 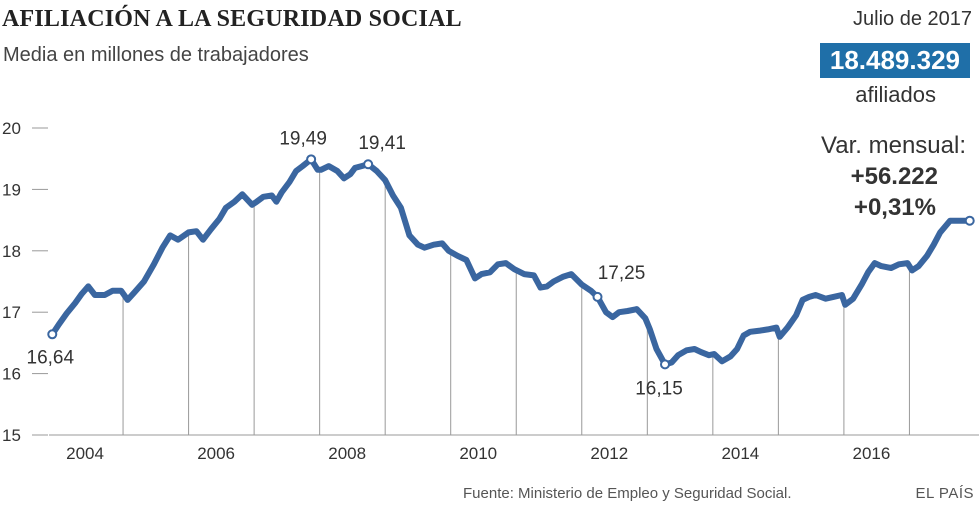 What do you see at coordinates (51, 357) in the screenshot?
I see `annotation-label: 16,64` at bounding box center [51, 357].